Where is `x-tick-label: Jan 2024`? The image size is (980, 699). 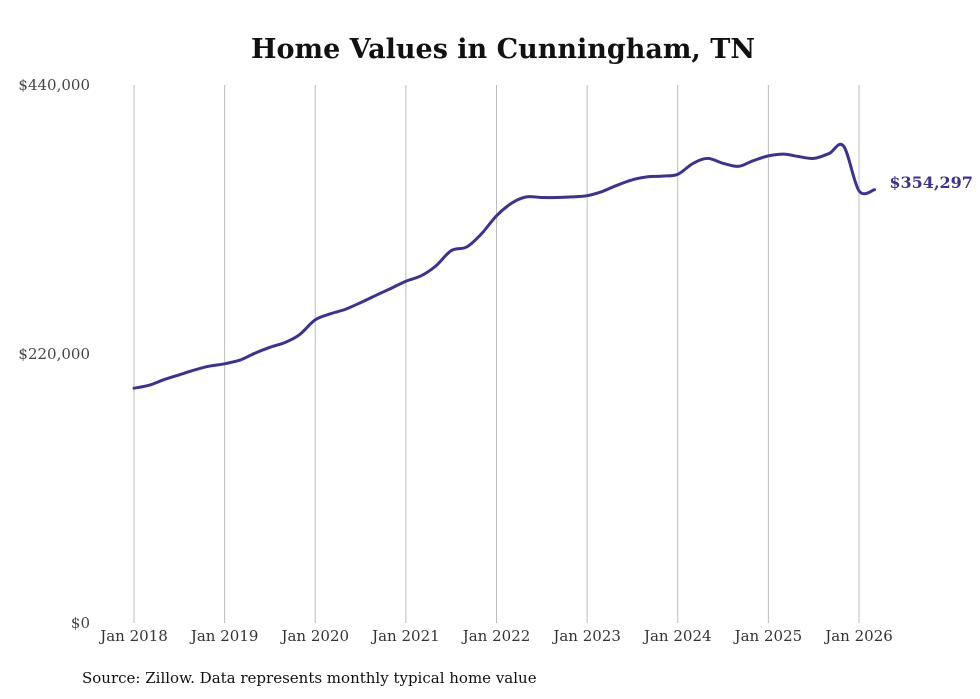
x-tick-label: Jan 2024 is located at coordinates (677, 636).